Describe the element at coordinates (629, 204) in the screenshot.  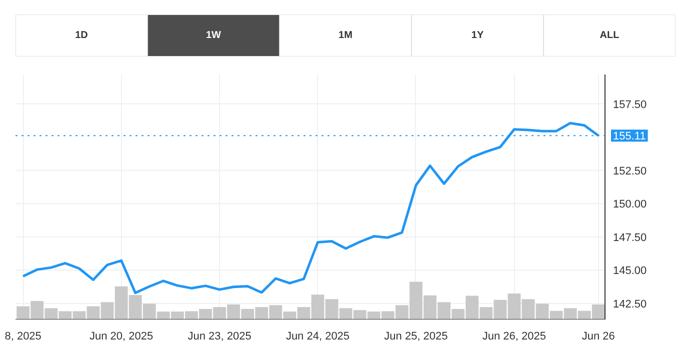
I see `y-tick-label: 150.00` at that location.